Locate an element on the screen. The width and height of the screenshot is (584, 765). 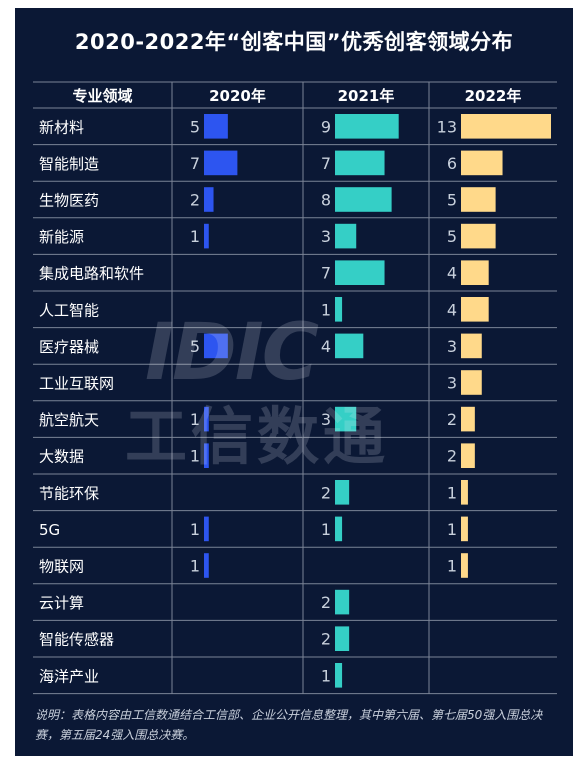
category-label: 航空航天 is located at coordinates (69, 420).